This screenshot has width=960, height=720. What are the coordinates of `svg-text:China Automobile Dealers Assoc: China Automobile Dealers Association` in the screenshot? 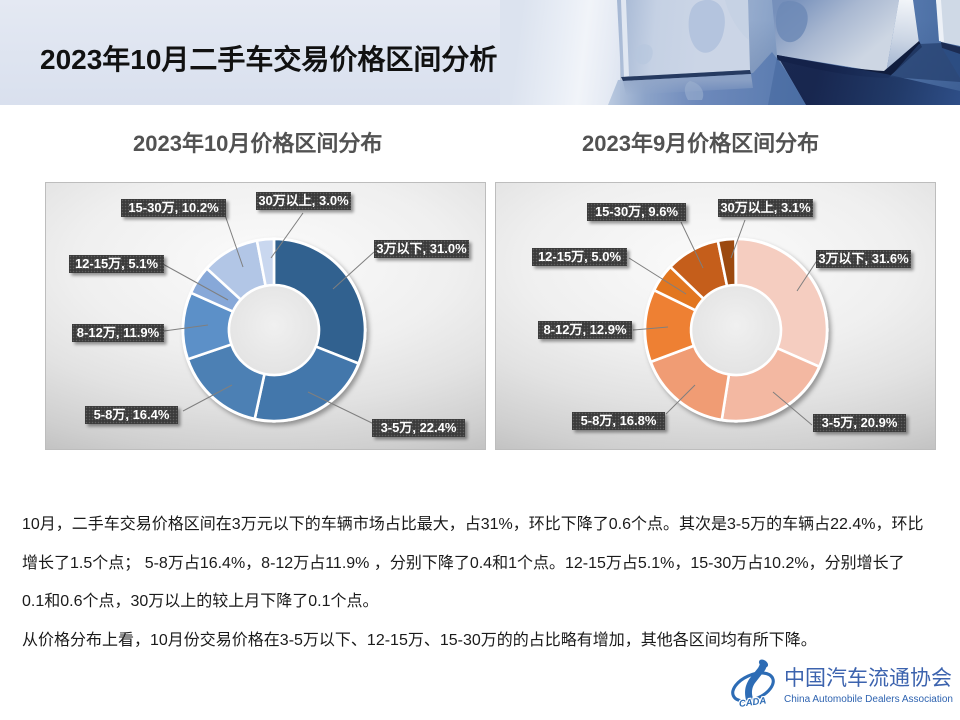 It's located at (868, 699).